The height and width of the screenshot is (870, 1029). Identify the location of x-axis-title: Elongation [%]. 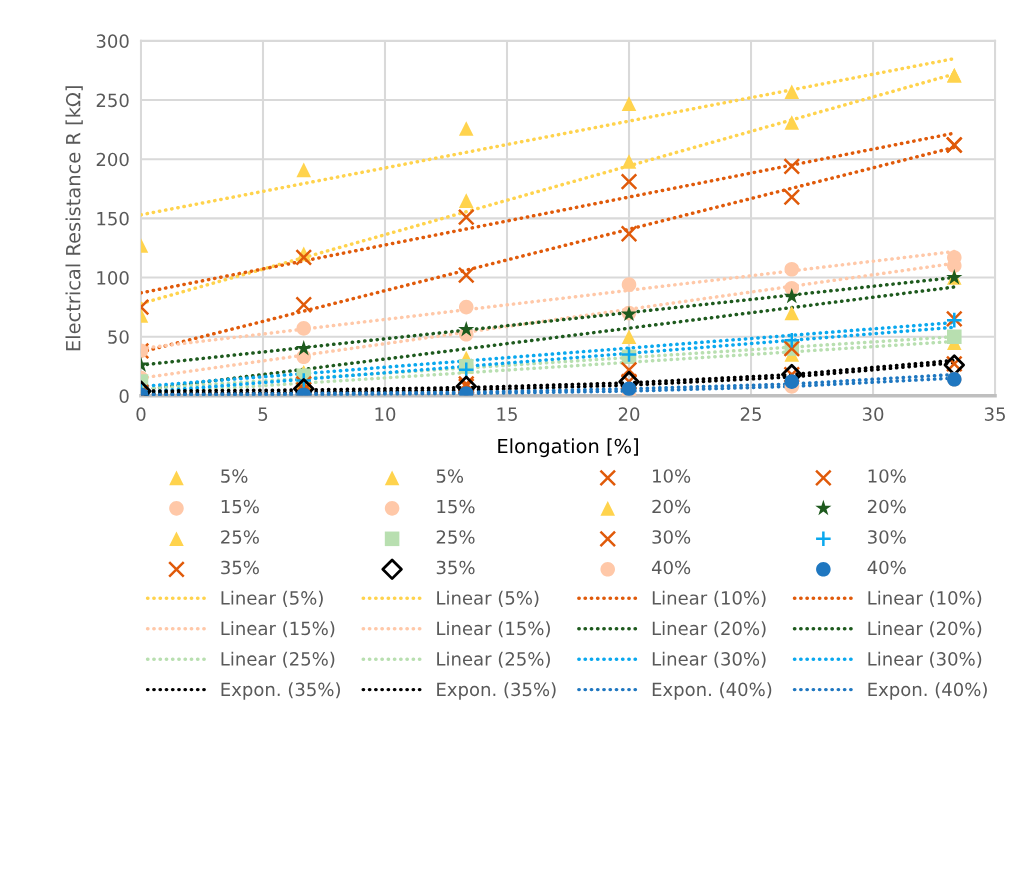
(568, 448).